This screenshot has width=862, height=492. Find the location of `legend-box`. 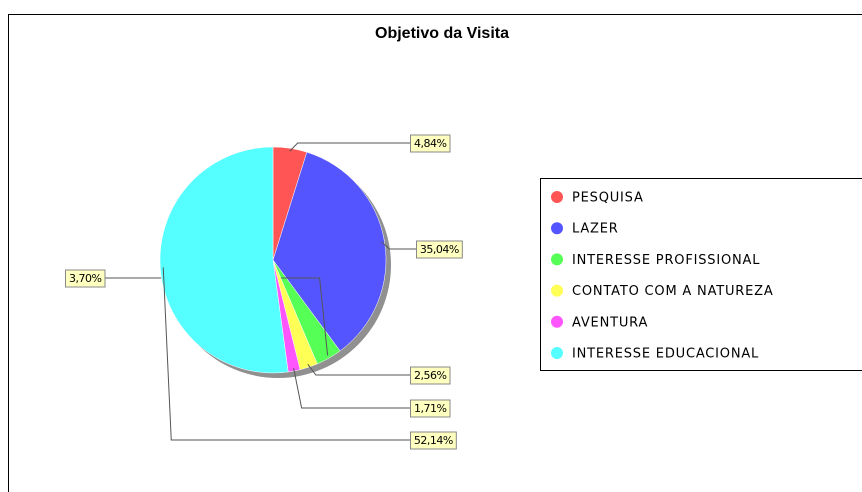

legend-box is located at coordinates (701, 274).